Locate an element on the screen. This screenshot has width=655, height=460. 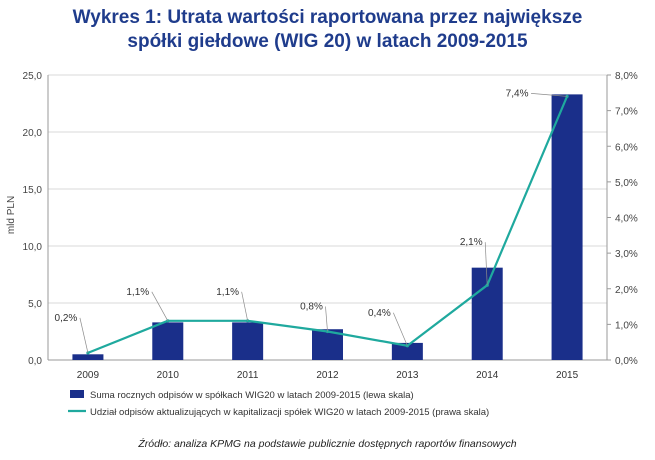
left-tick-label: 0,0 is located at coordinates (35, 361).